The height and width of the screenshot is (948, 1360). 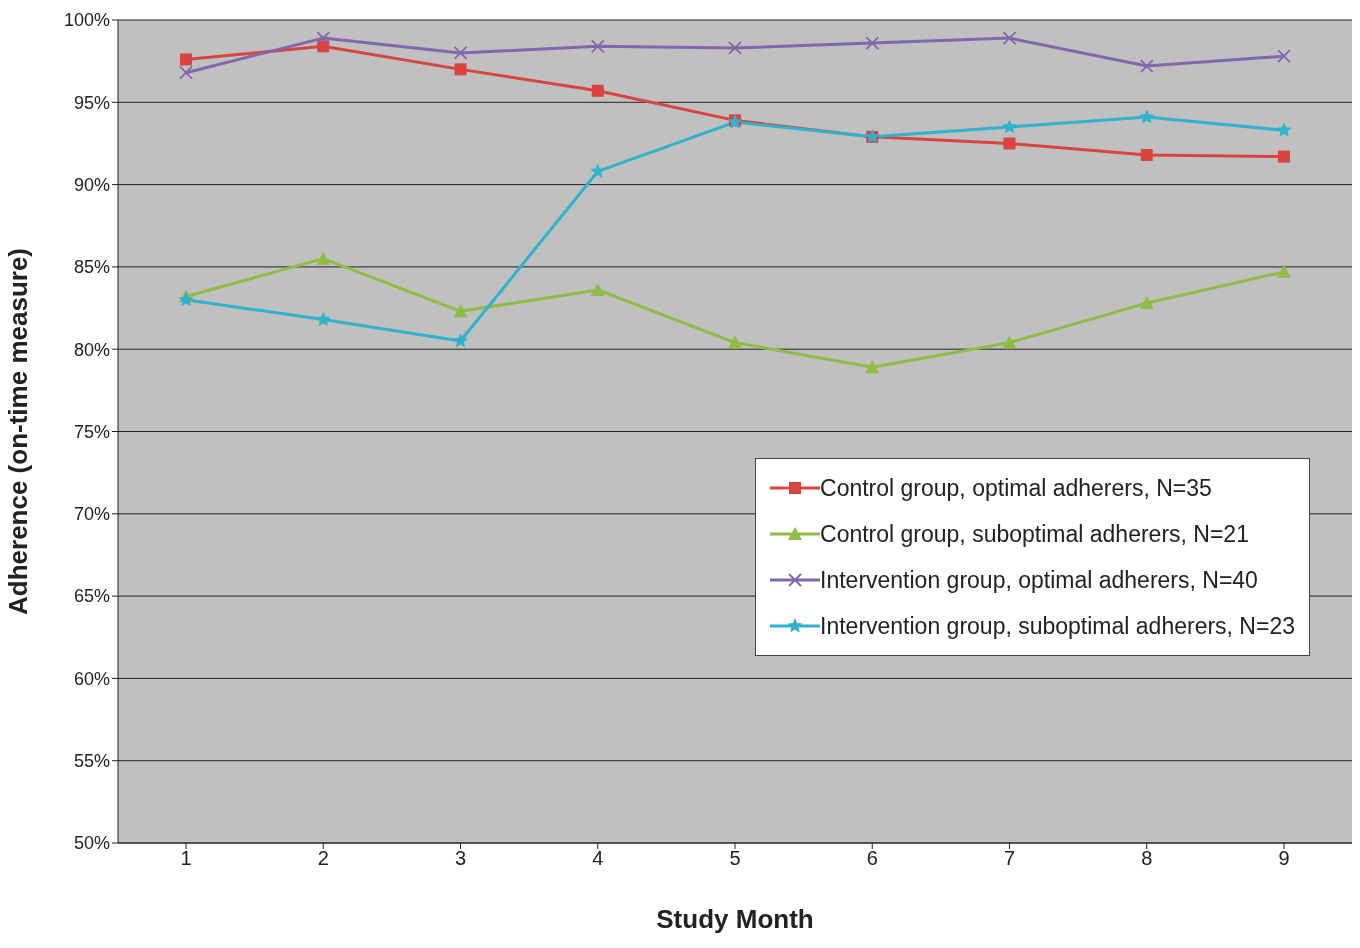 What do you see at coordinates (735, 919) in the screenshot?
I see `x-axis-title: Study Month` at bounding box center [735, 919].